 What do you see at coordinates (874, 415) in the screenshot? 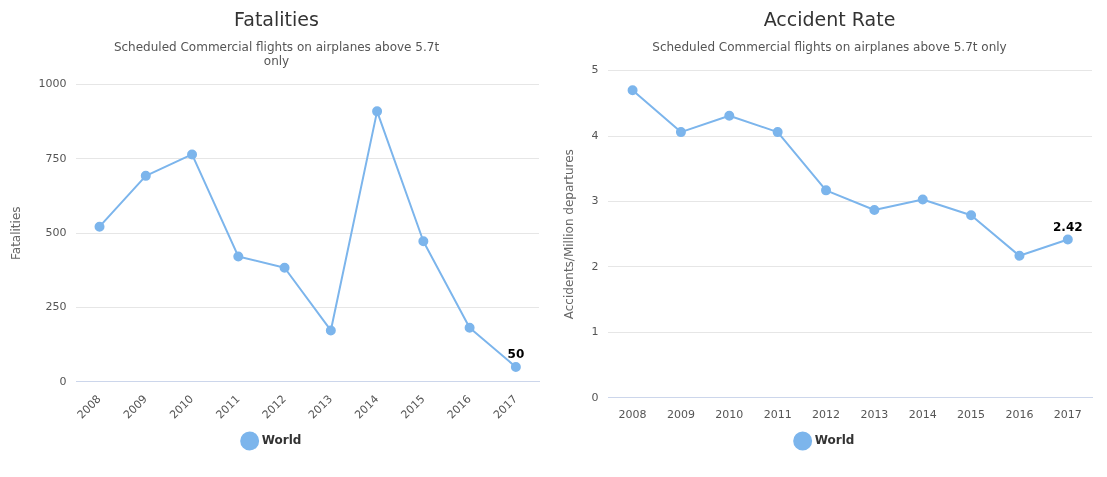
I see `x-tick-label: 2013` at bounding box center [874, 415].